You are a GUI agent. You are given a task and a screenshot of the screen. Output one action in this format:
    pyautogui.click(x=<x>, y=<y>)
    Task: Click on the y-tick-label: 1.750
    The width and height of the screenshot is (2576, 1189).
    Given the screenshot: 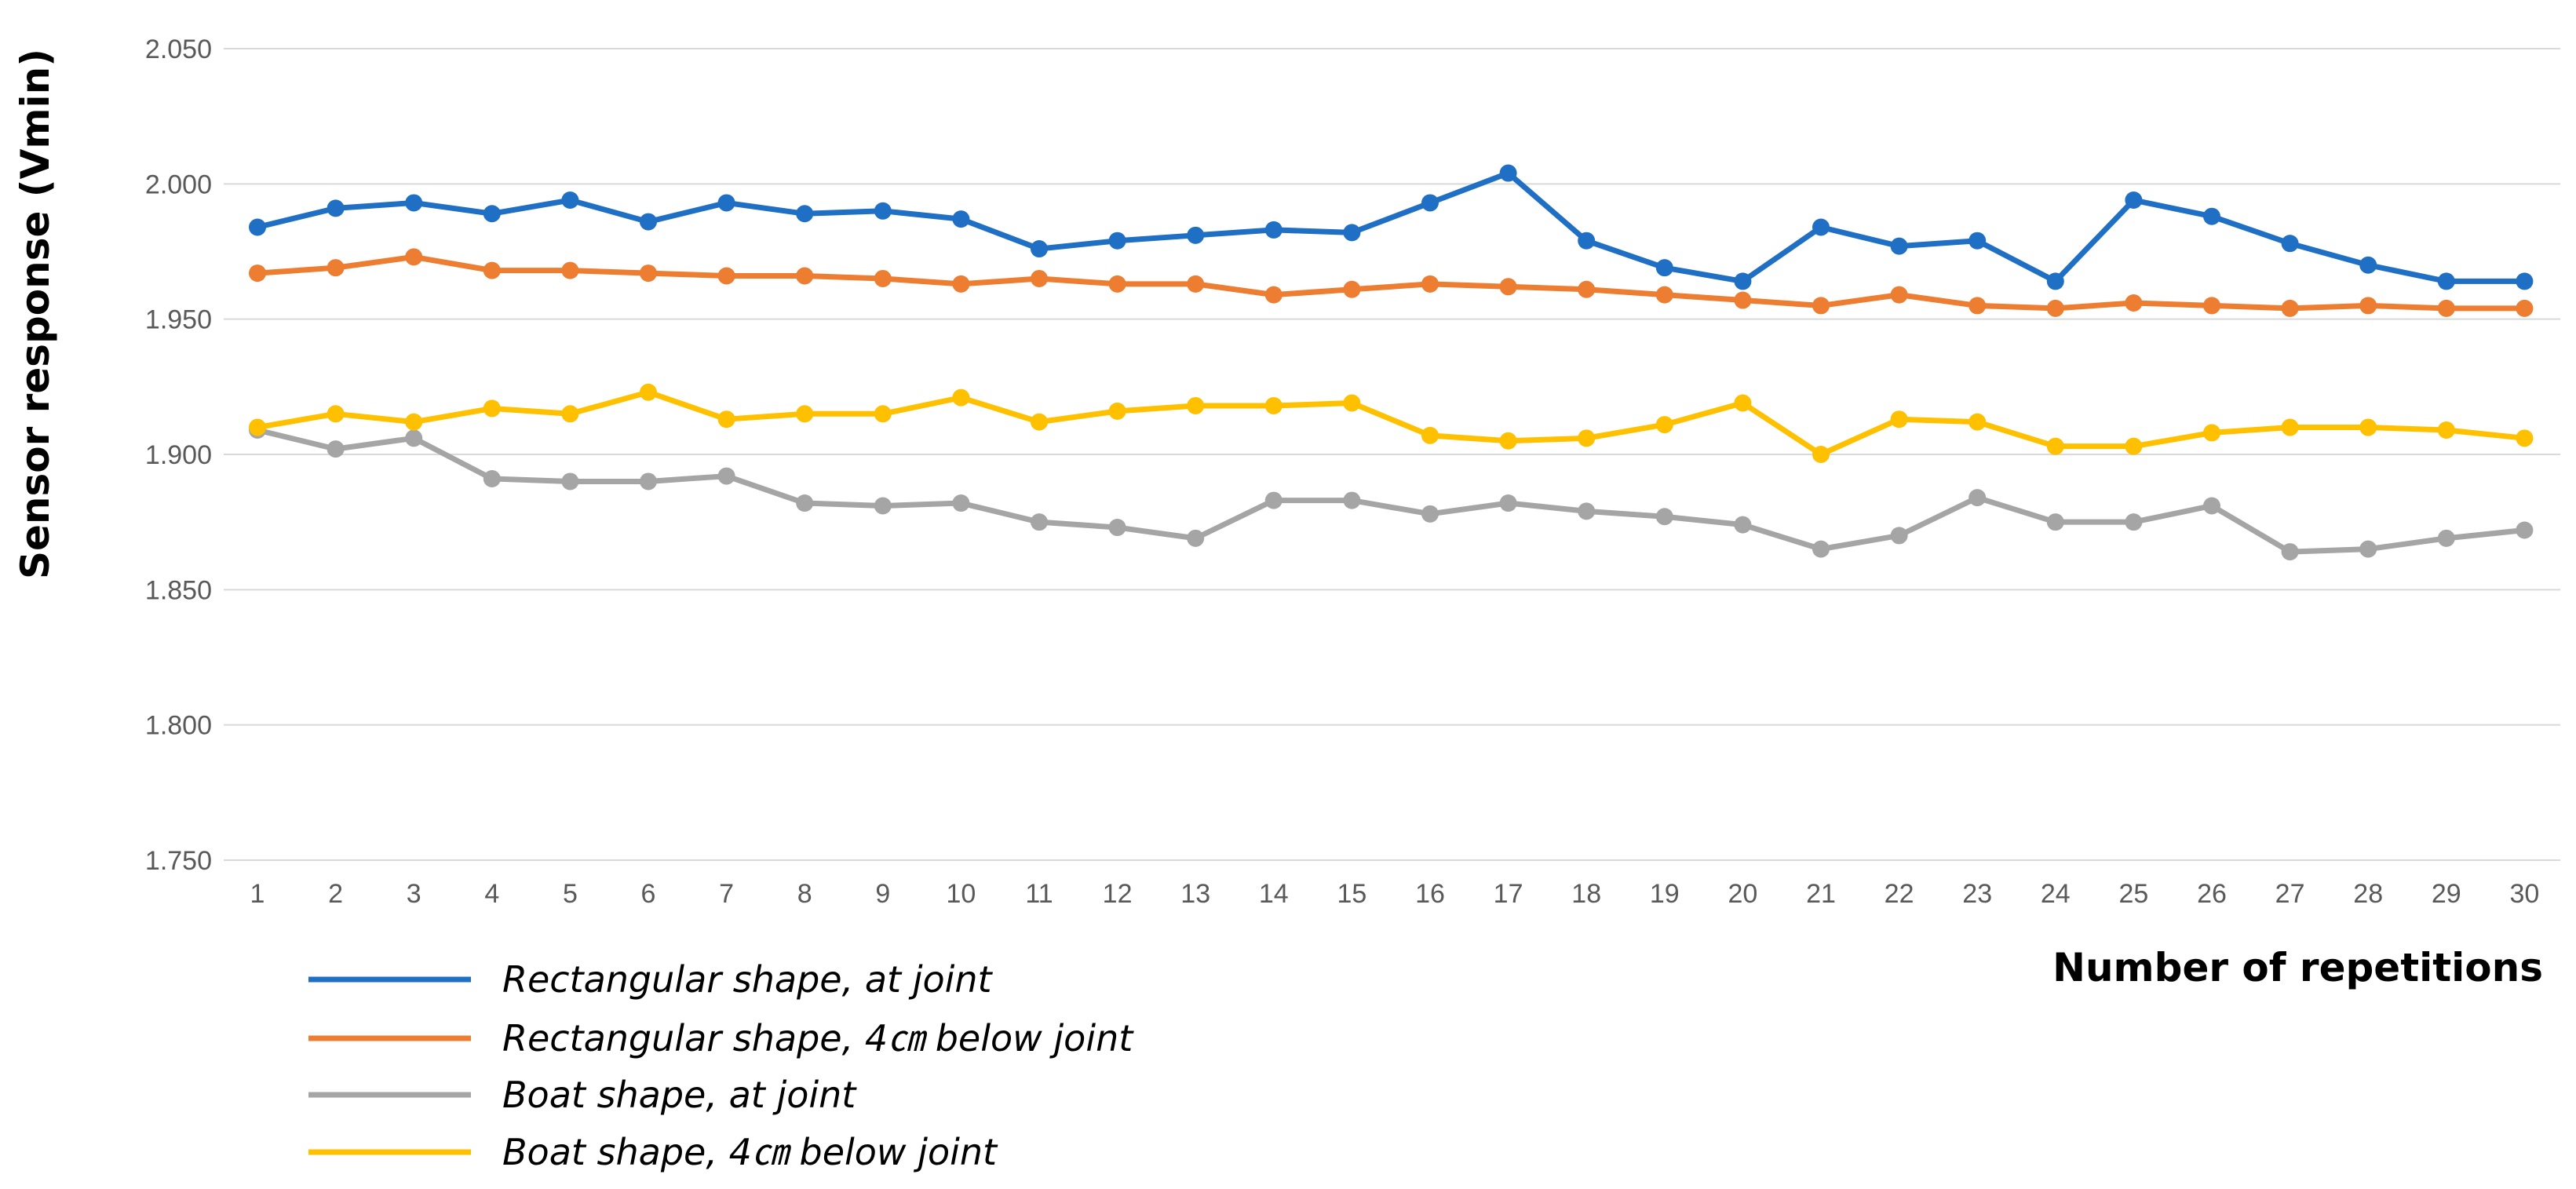 What is the action you would take?
    pyautogui.click(x=178, y=861)
    